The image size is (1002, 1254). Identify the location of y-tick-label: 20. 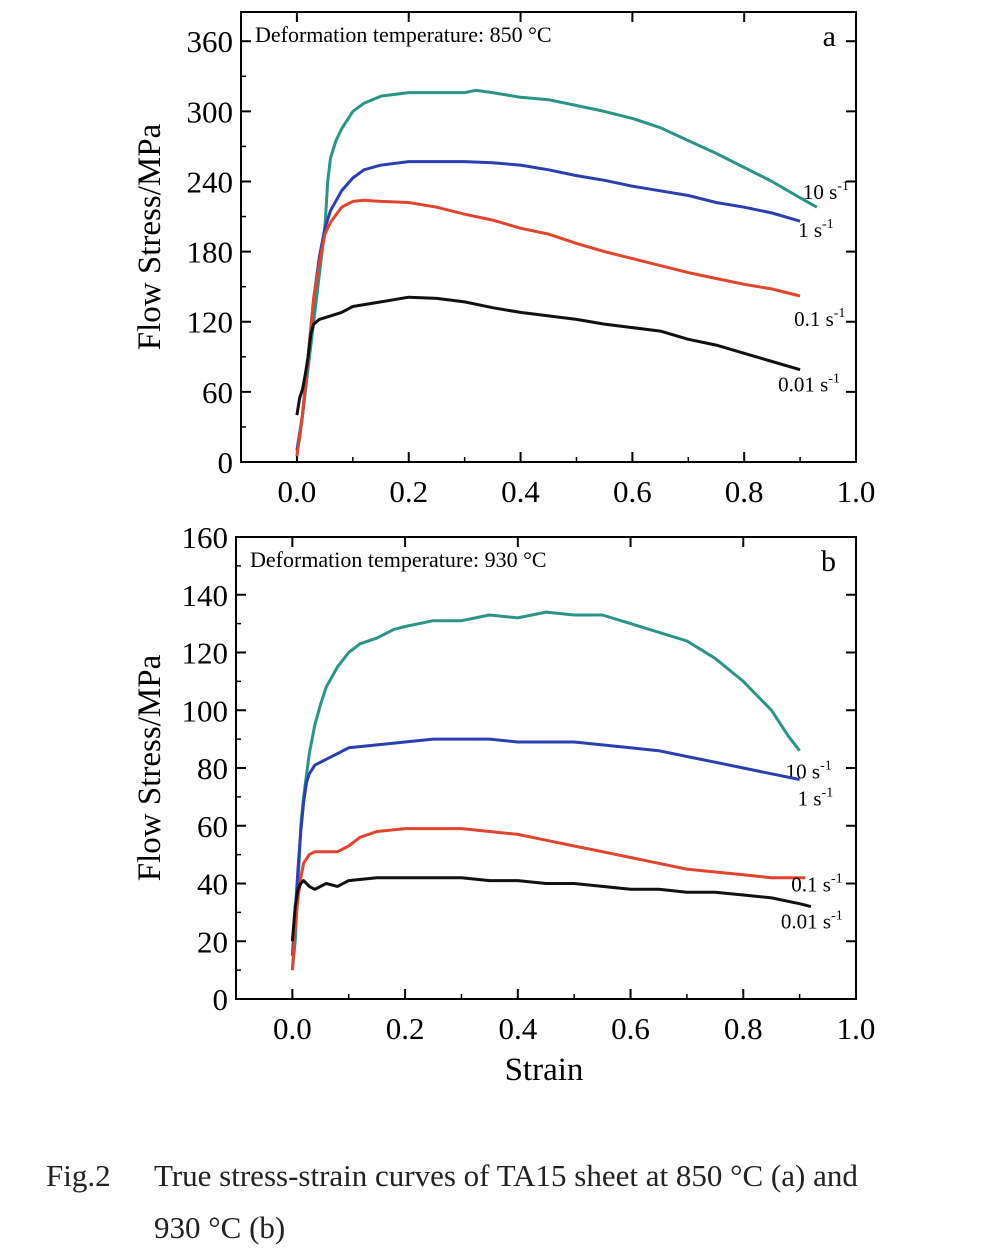
(212, 941).